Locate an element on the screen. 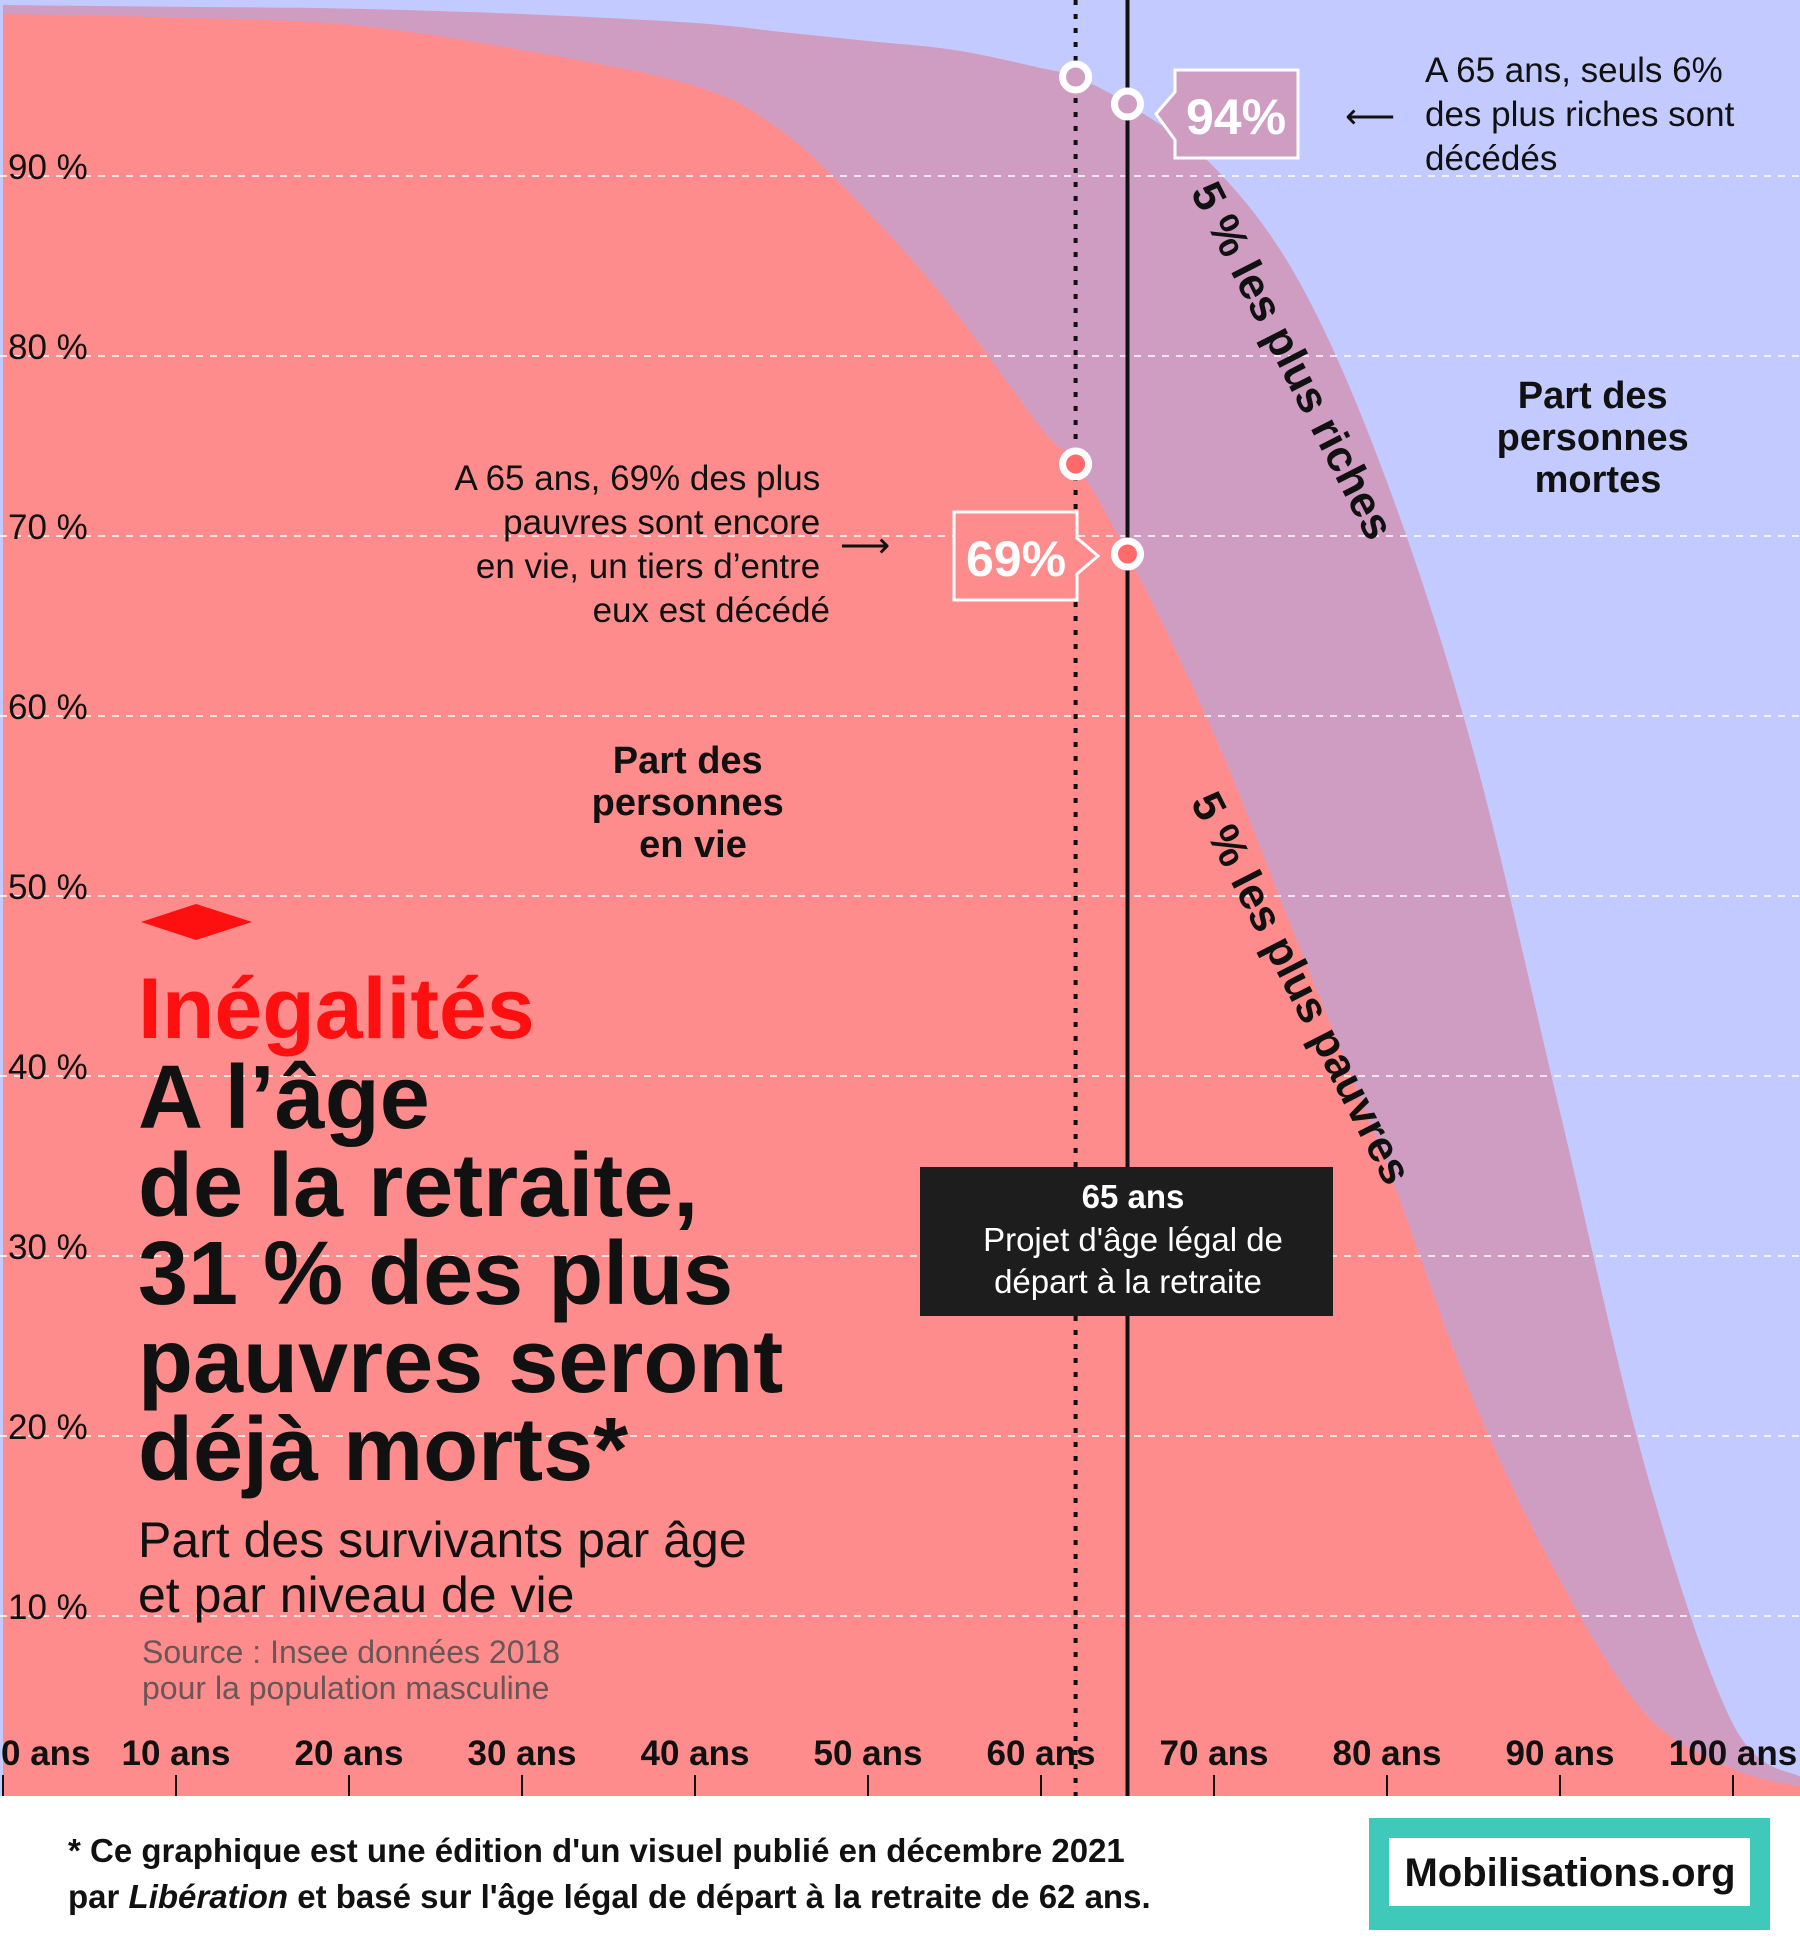  infobox-line3: départ à la retraite is located at coordinates (1128, 1281).